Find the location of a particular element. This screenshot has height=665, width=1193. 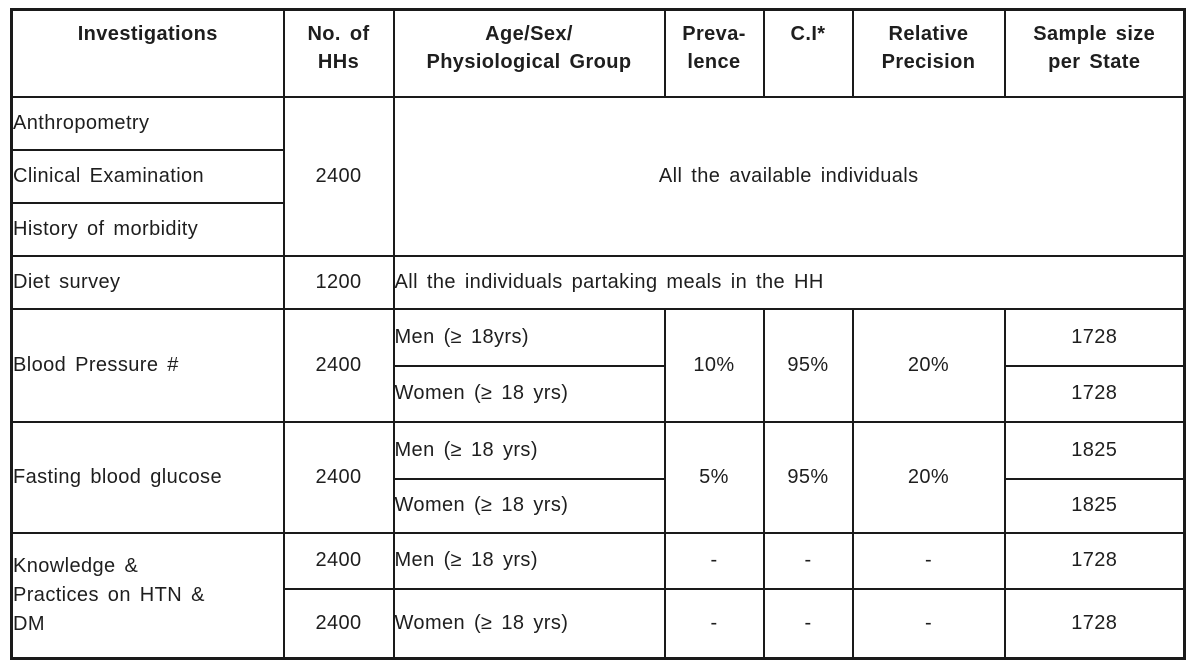

row-knowledge-women: 2400 Women (≥ 18 yrs) - - - 1728 is located at coordinates (599, 623).